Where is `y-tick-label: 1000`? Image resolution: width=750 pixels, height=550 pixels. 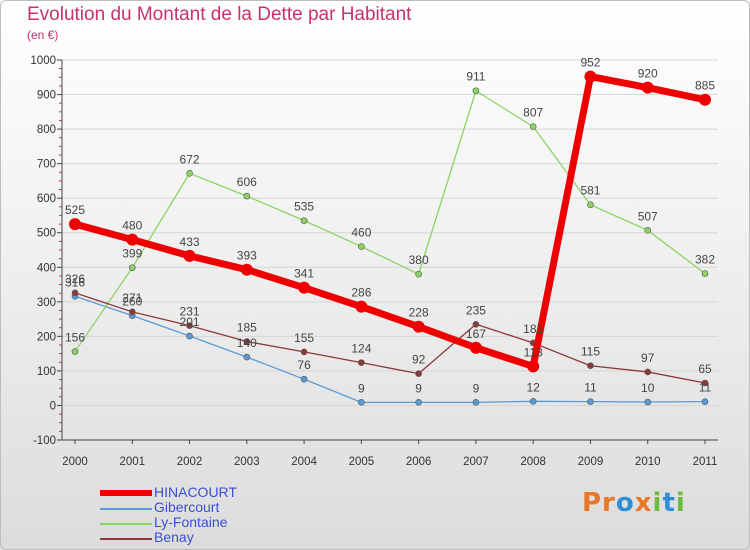 y-tick-label: 1000 is located at coordinates (43, 61).